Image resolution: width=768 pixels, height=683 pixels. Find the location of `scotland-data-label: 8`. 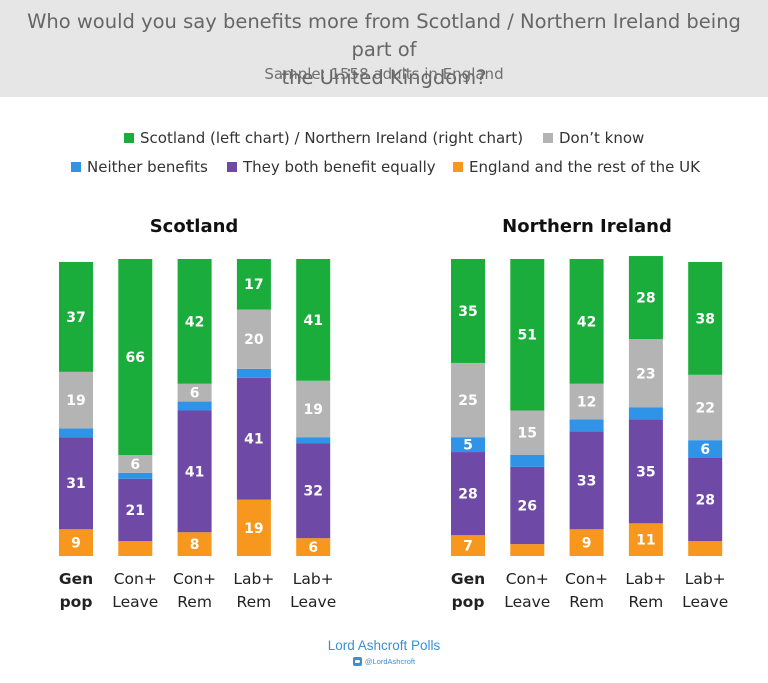

scotland-data-label: 8 is located at coordinates (195, 545).